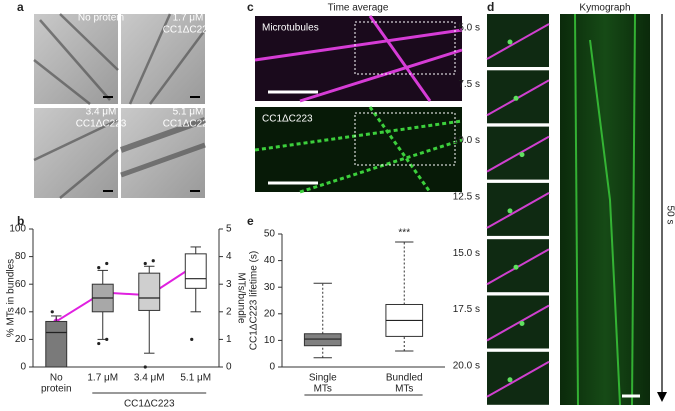  I want to click on frame-time: 12.5 s, so click(466, 197).